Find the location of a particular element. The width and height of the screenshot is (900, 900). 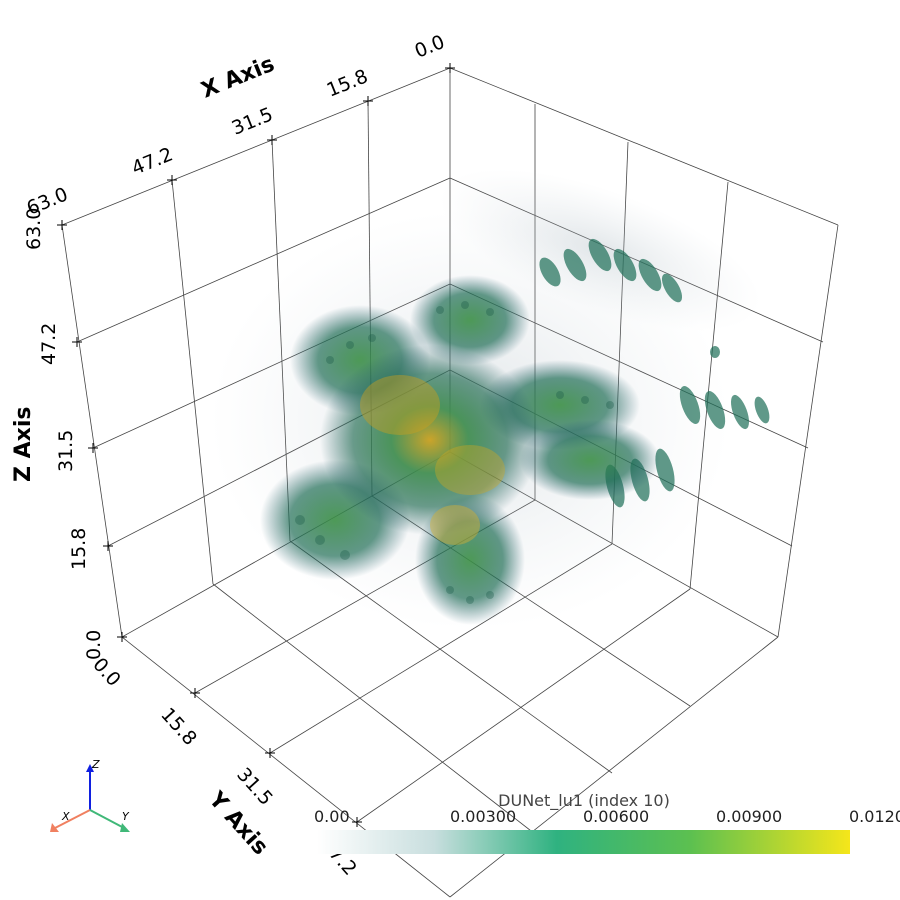

x-axis-ticks: 0.0 15.8 31.5 47.2 63.0 X Axis is located at coordinates (236, 125).